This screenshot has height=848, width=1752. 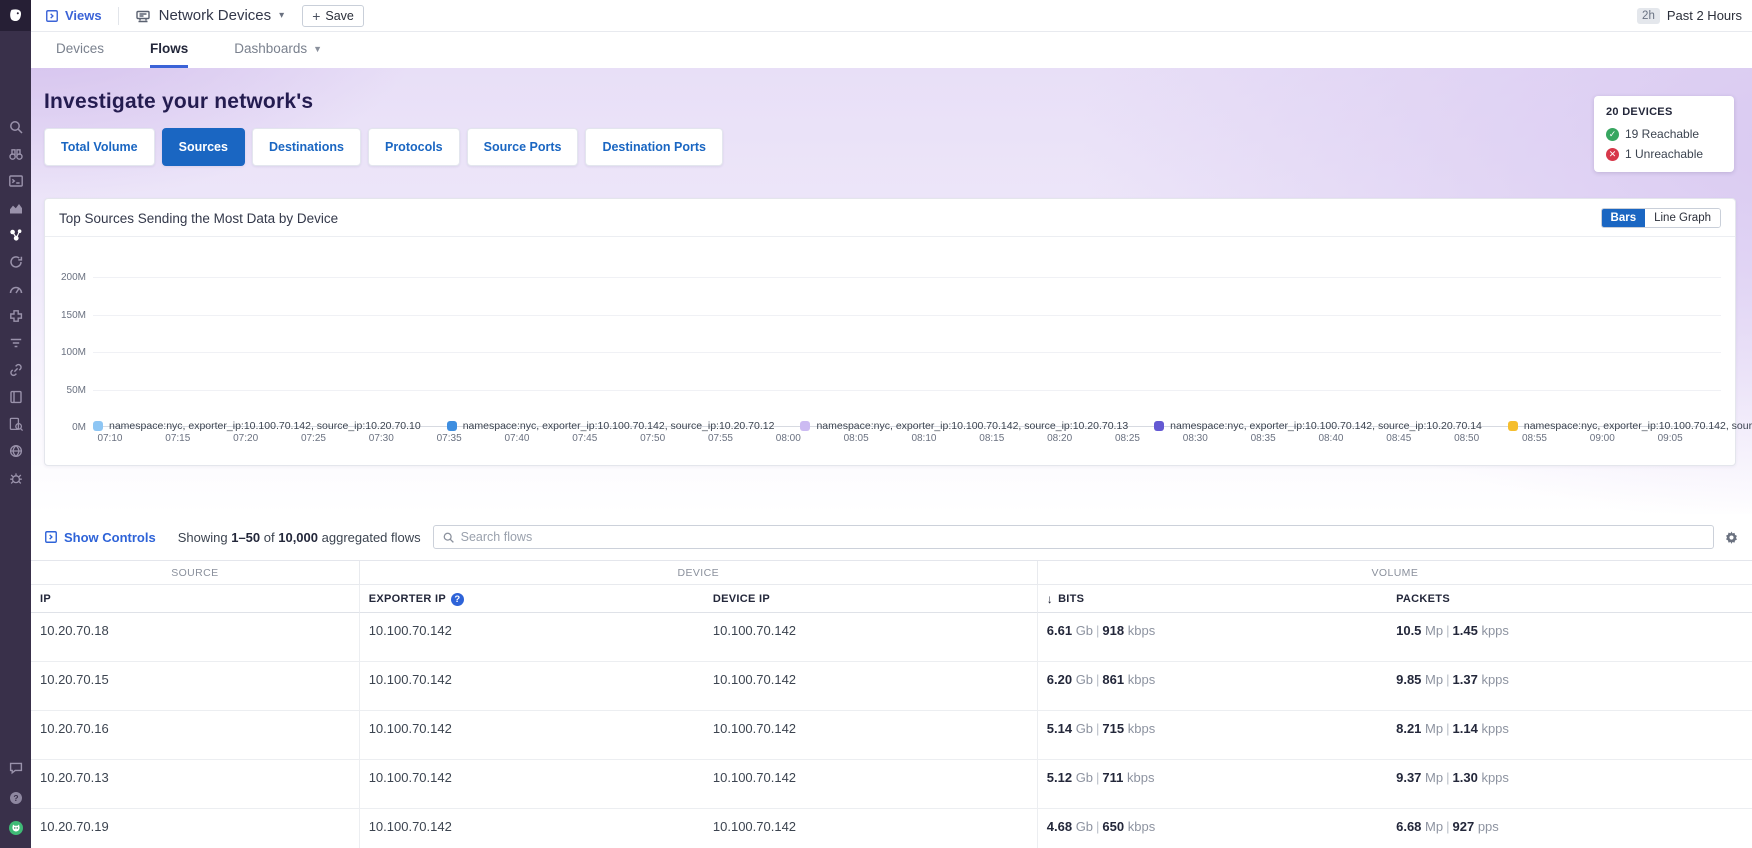 I want to click on logs-filter-icon, so click(x=16, y=343).